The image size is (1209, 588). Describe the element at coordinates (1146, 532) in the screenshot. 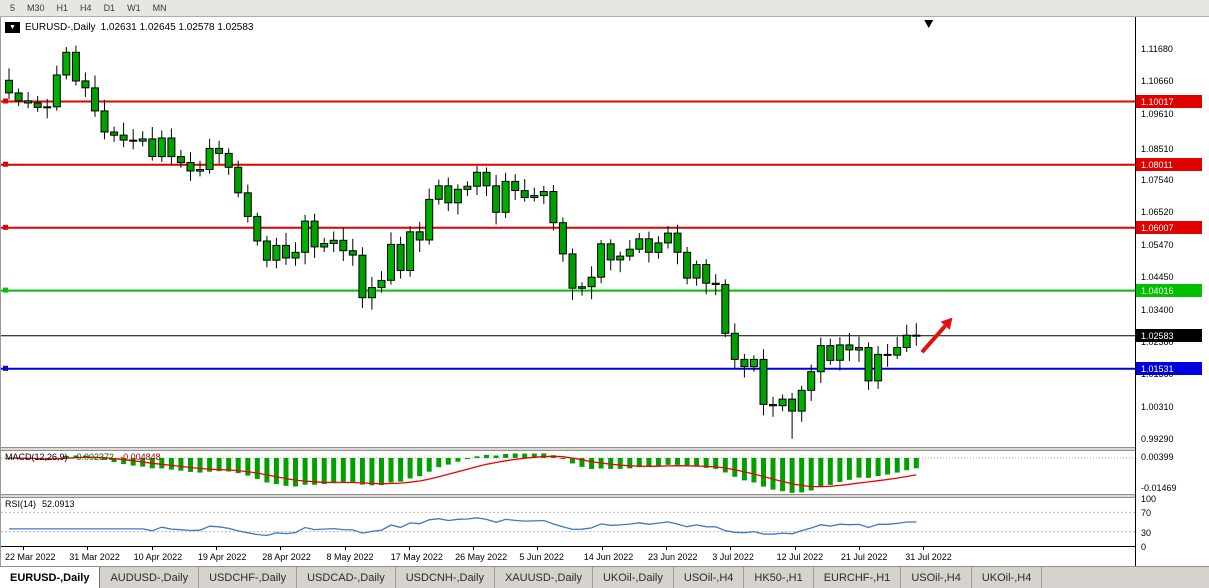

I see `rsi-axis-label: 30` at that location.